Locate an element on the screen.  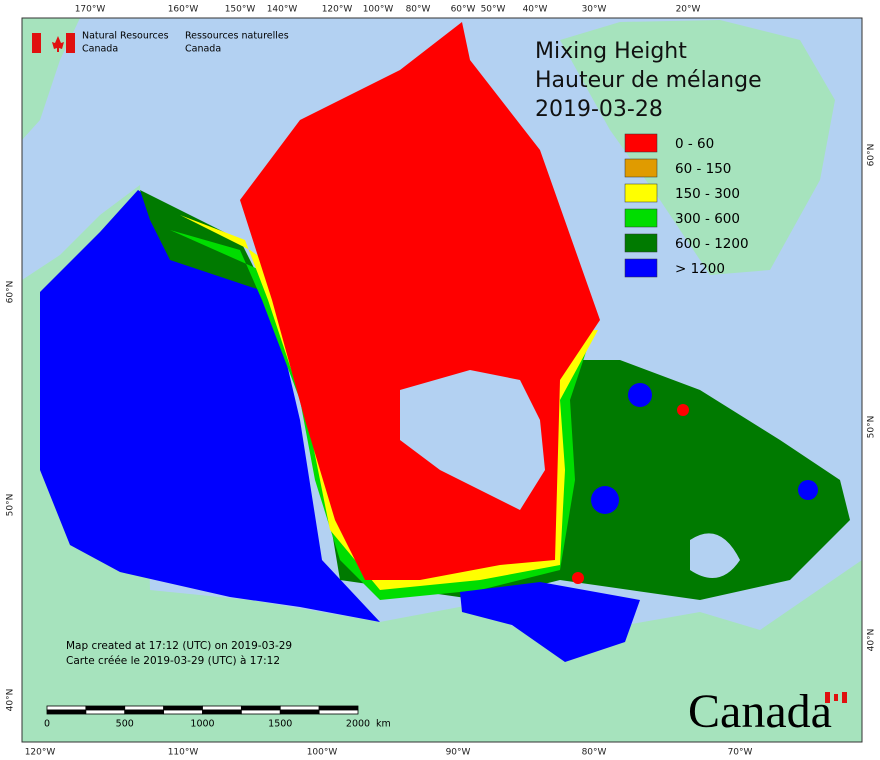
scale-bar: 0 500 1000 1500 2000 km is located at coordinates (217, 717).